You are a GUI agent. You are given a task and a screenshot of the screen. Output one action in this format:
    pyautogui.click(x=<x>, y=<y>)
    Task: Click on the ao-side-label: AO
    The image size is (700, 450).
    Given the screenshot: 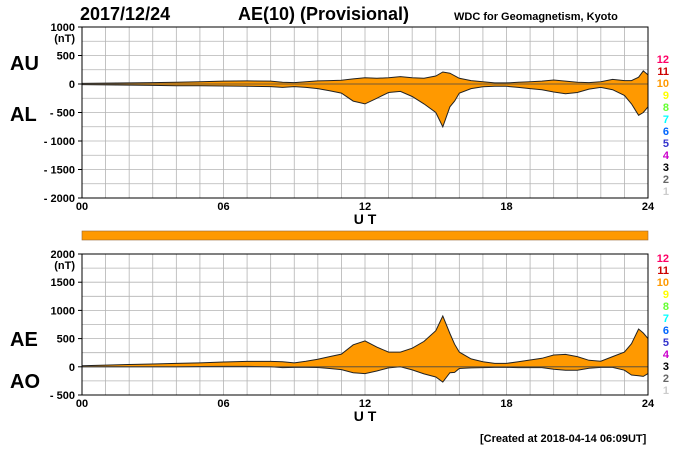 What is the action you would take?
    pyautogui.click(x=25, y=382)
    